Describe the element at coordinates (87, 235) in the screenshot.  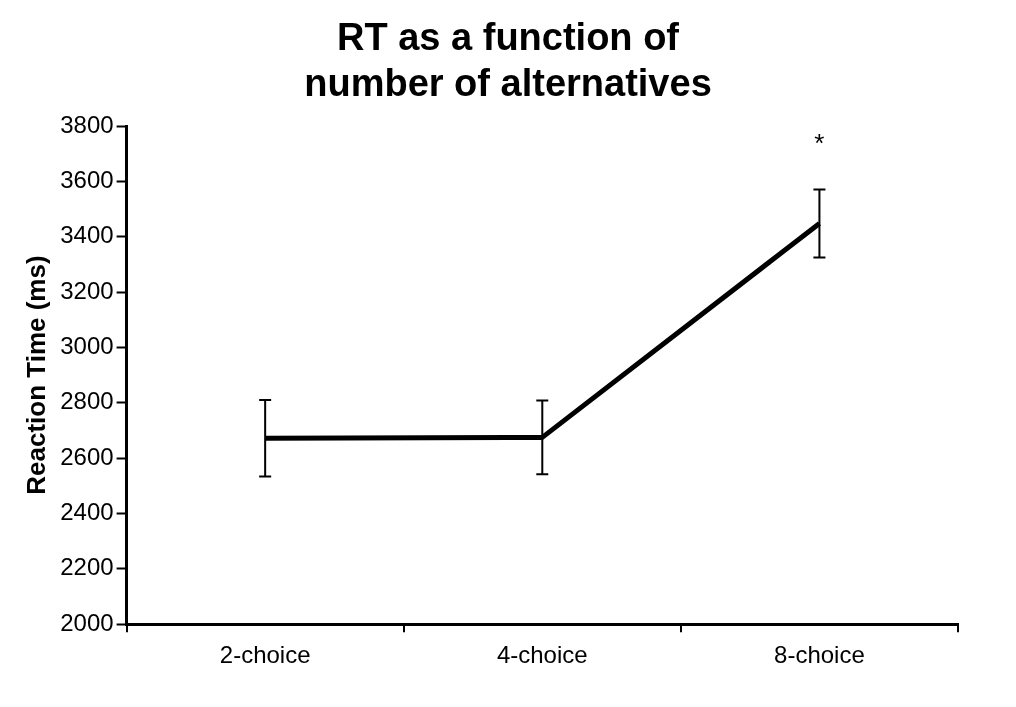
I see `y-tick-label: 3400` at that location.